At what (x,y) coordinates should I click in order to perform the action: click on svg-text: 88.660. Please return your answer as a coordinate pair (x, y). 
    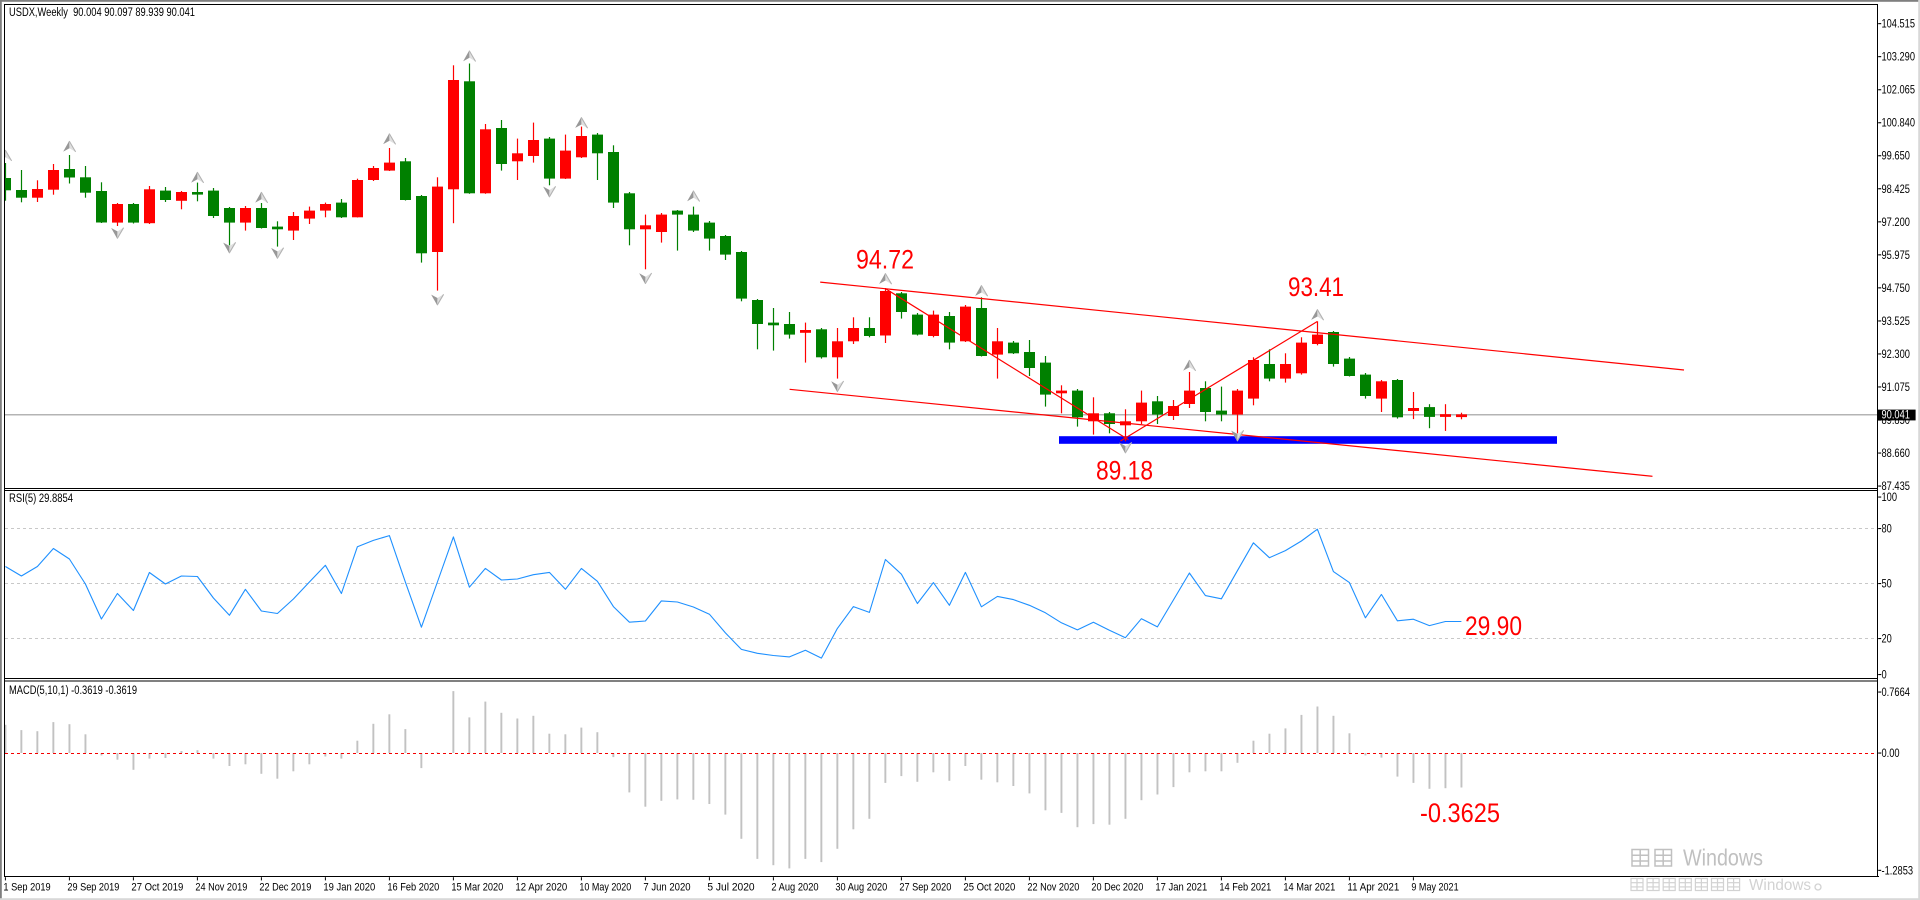
    Looking at the image, I should click on (1896, 454).